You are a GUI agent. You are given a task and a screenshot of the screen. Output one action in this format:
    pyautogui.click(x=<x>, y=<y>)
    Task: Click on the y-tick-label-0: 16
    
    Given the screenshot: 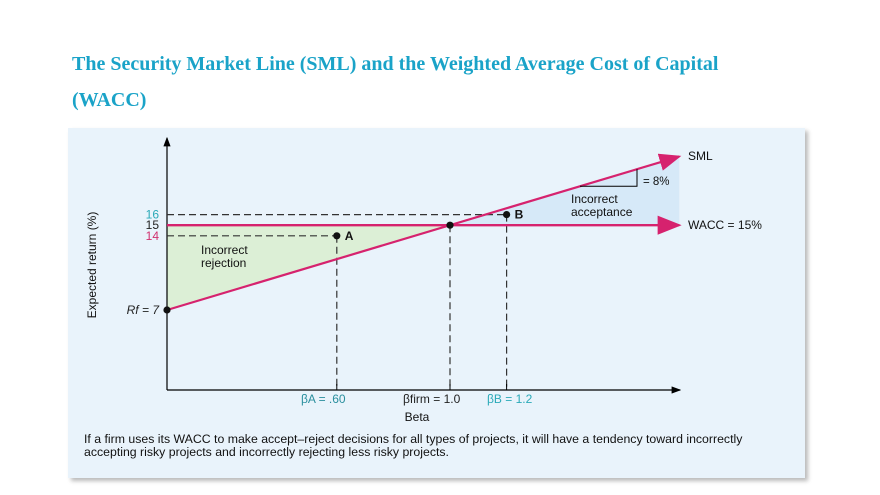 What is the action you would take?
    pyautogui.click(x=153, y=215)
    